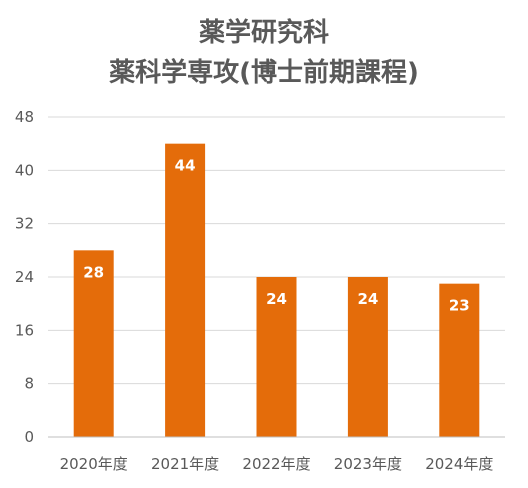  I want to click on x-tick-label: 2023年度, so click(368, 464).